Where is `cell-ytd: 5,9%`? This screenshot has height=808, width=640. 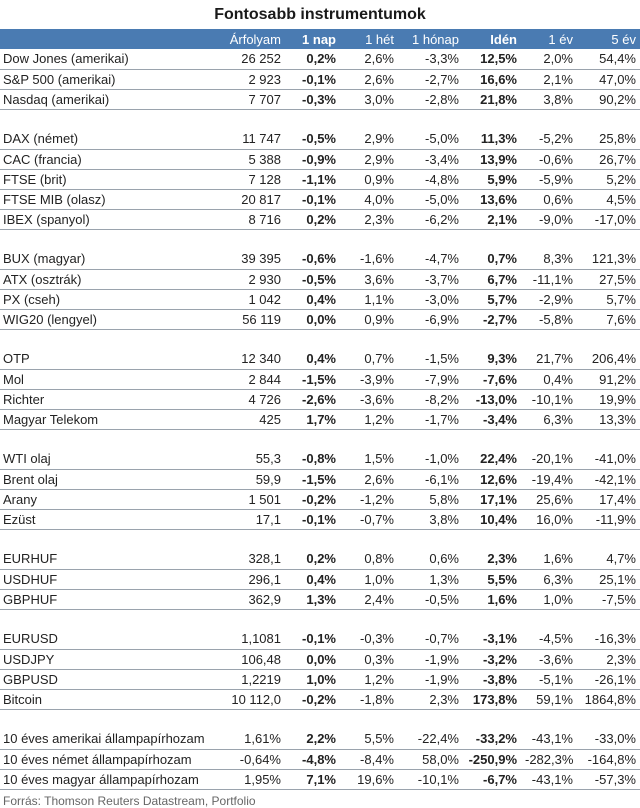
cell-ytd: 5,9% is located at coordinates (492, 179).